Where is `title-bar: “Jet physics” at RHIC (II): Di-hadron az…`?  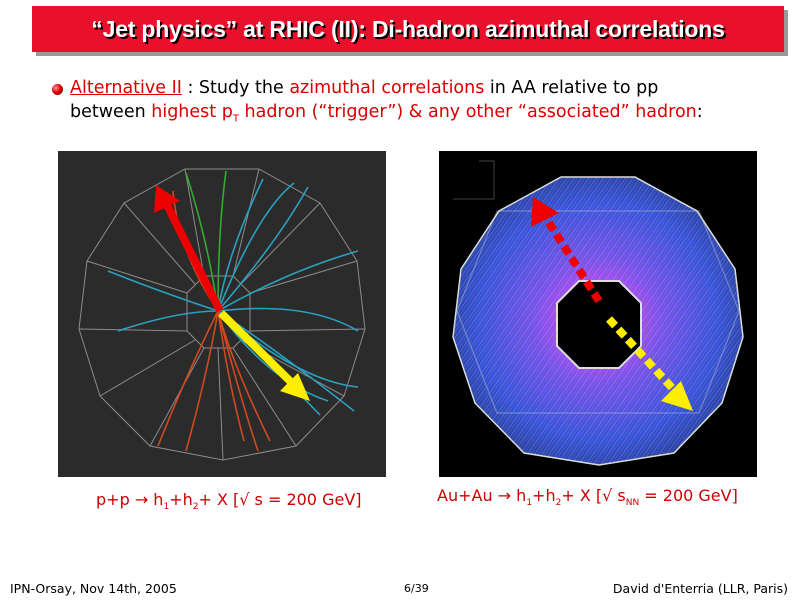
title-bar: “Jet physics” at RHIC (II): Di-hadron az… is located at coordinates (408, 29).